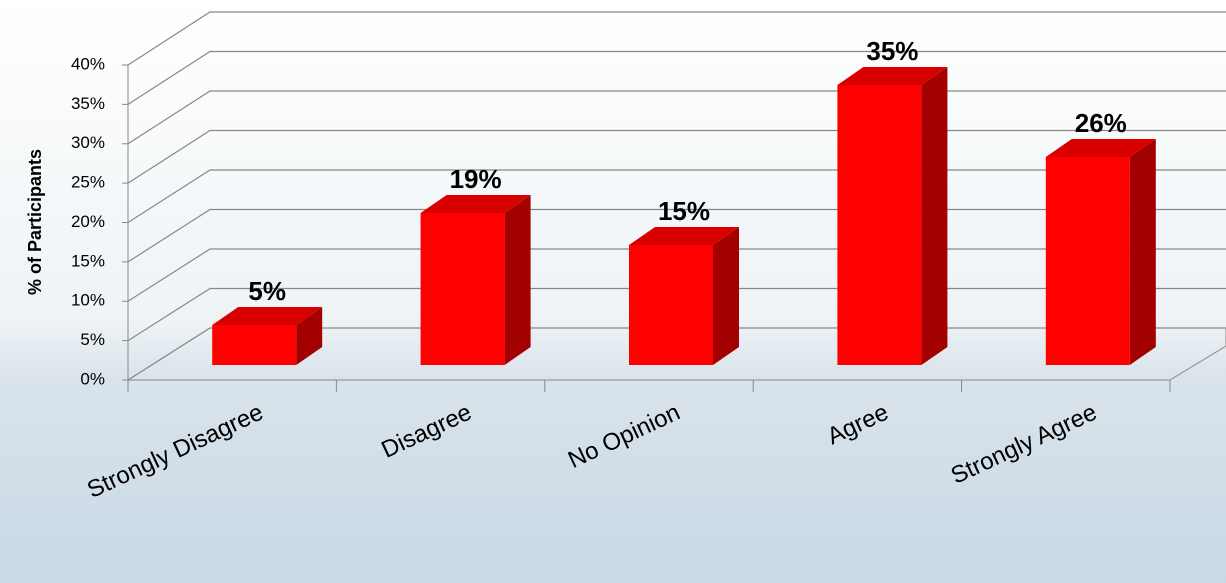  What do you see at coordinates (88, 103) in the screenshot?
I see `y-tick-label: 35%` at bounding box center [88, 103].